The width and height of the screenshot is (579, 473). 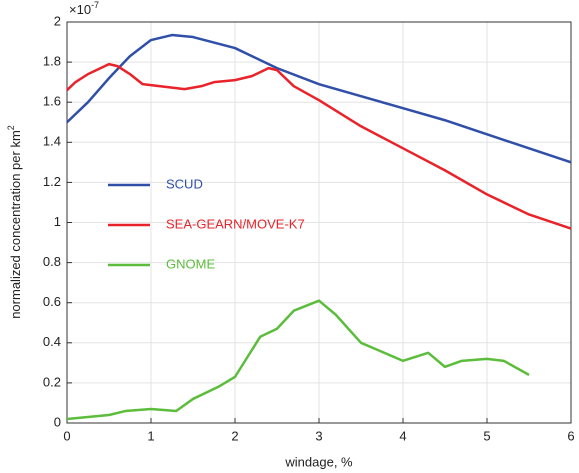 What do you see at coordinates (52, 181) in the screenshot?
I see `y-tick-label: 1.2` at bounding box center [52, 181].